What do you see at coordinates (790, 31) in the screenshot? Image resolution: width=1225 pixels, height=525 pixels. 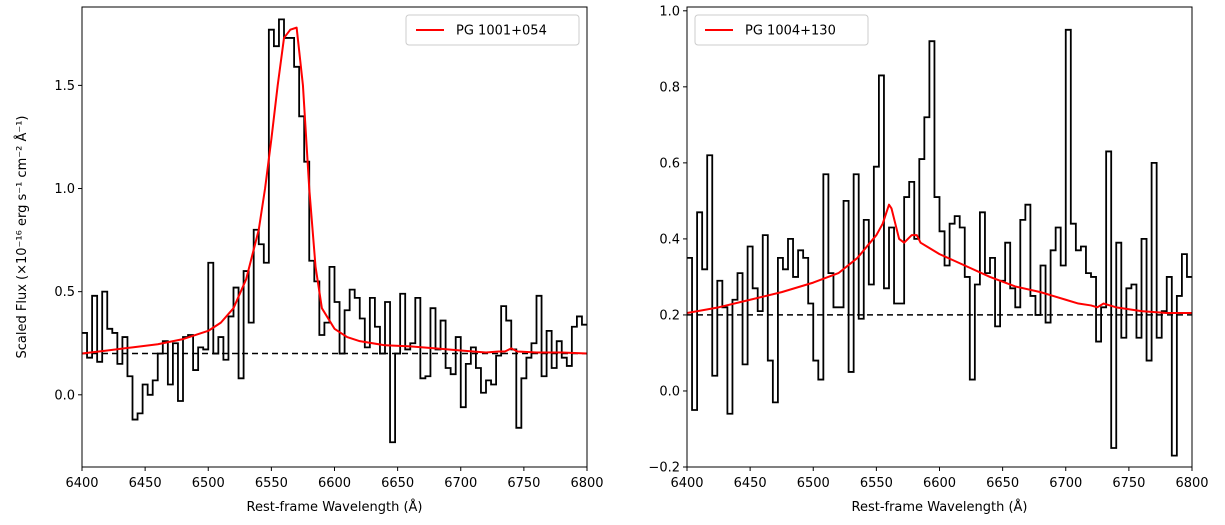 I see `legend-label: PG 1004+130` at bounding box center [790, 31].